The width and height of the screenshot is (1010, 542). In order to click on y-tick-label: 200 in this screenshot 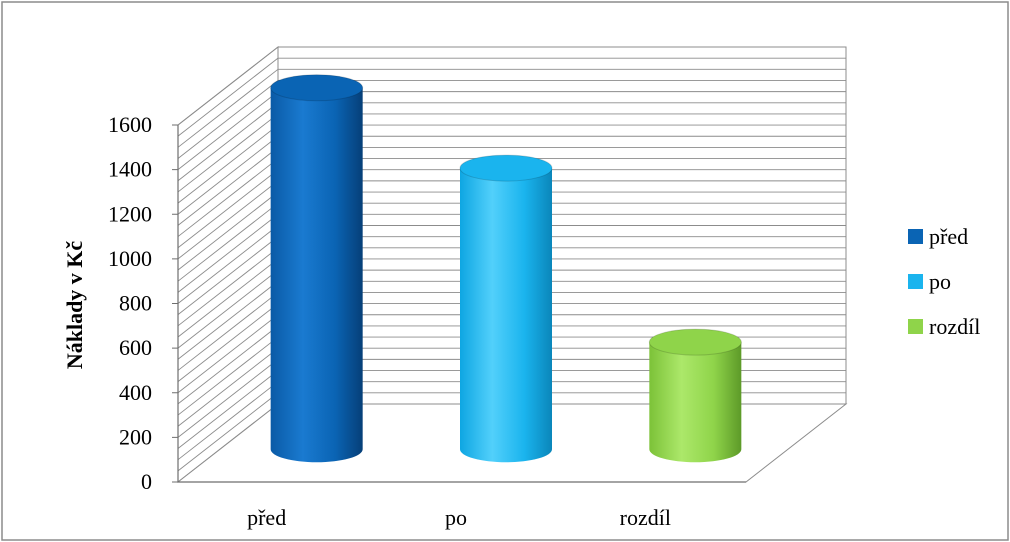, I will do `click(135, 436)`.